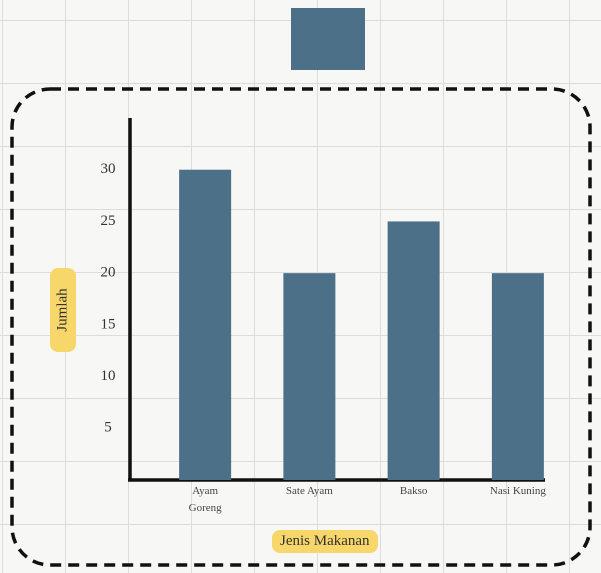 The width and height of the screenshot is (601, 573). What do you see at coordinates (328, 39) in the screenshot?
I see `legend-swatch` at bounding box center [328, 39].